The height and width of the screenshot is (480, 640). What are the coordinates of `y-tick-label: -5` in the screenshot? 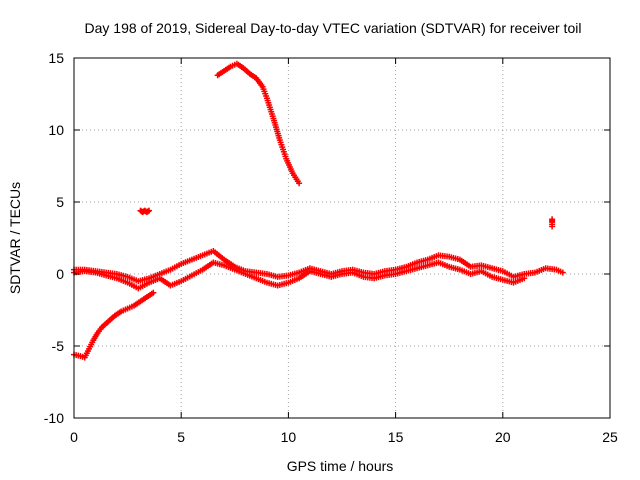 It's located at (58, 346).